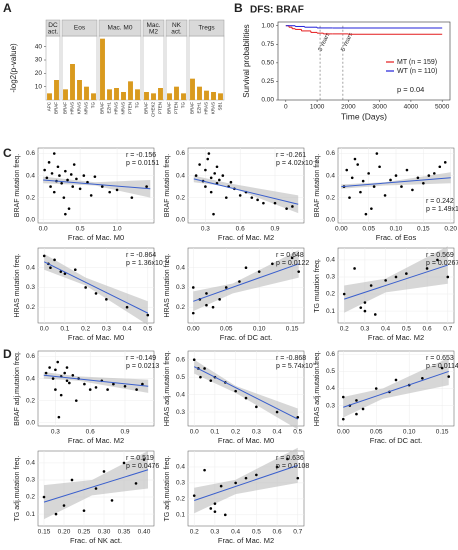 This screenshot has width=458, height=550. Describe the element at coordinates (317, 389) in the screenshot. I see `y-axis-label: HRAS adj.mutation freq.` at that location.